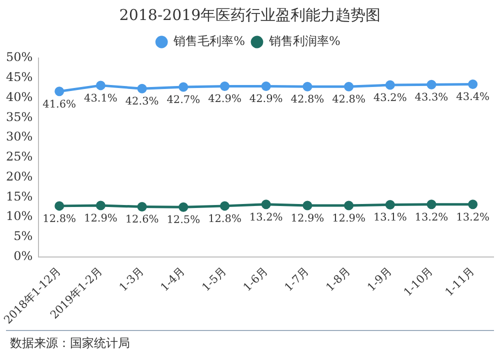 This screenshot has width=500, height=362. What do you see at coordinates (19, 137) in the screenshot?
I see `y-tick-label: 30%` at bounding box center [19, 137].